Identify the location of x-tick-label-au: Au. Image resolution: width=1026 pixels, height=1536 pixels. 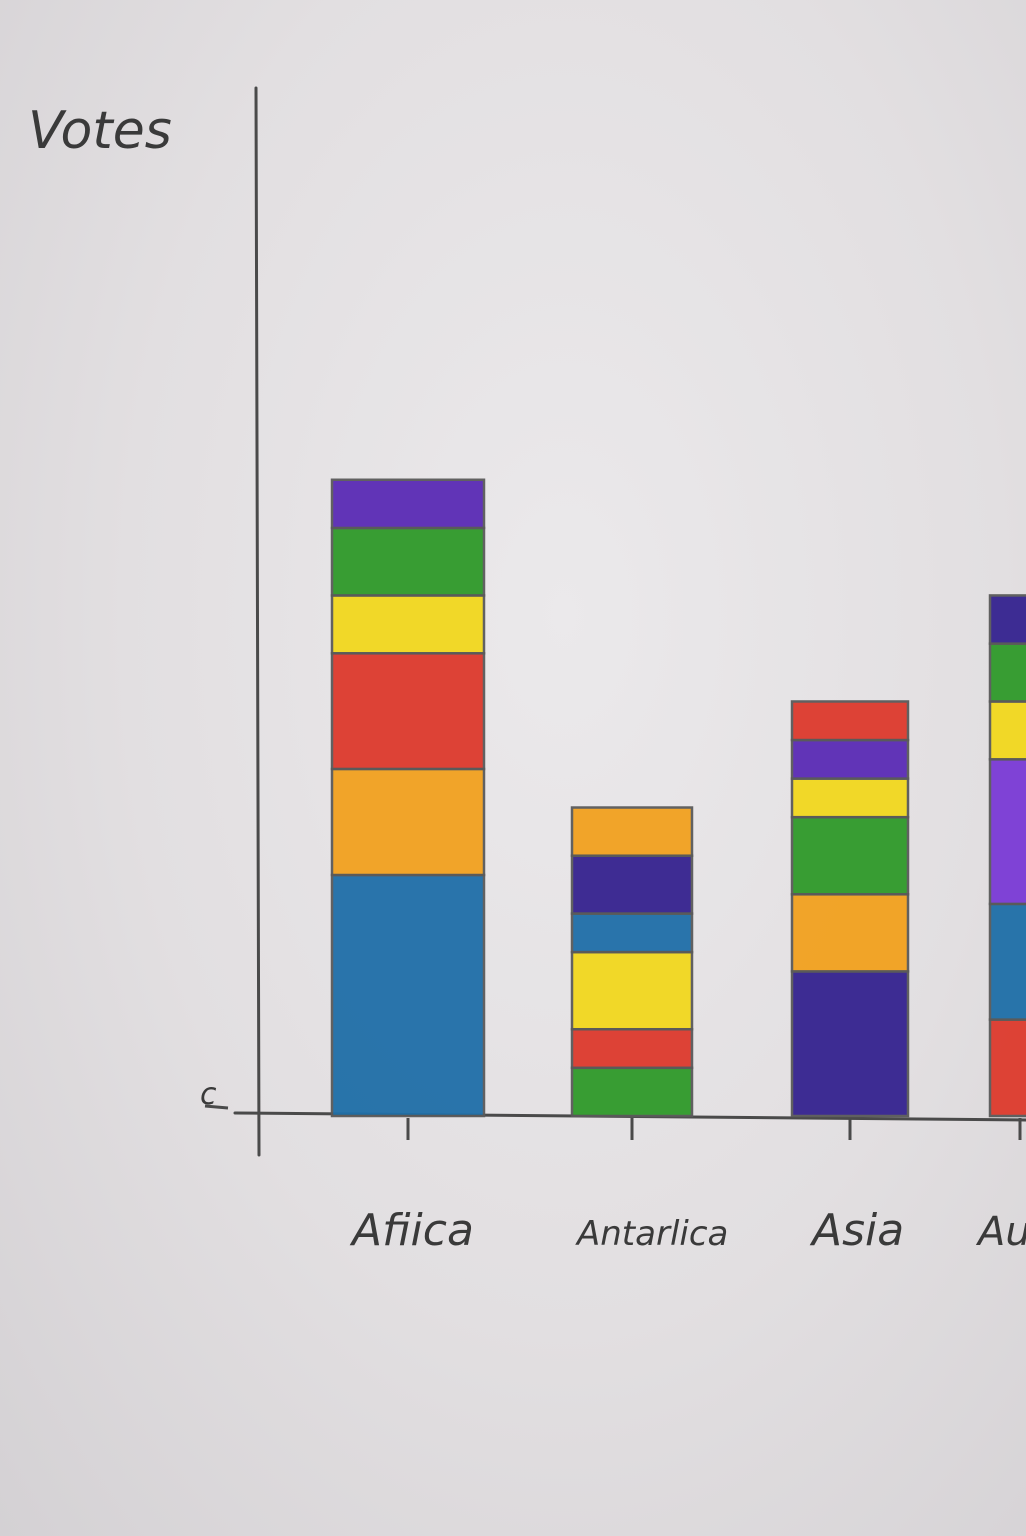
(1000, 1232).